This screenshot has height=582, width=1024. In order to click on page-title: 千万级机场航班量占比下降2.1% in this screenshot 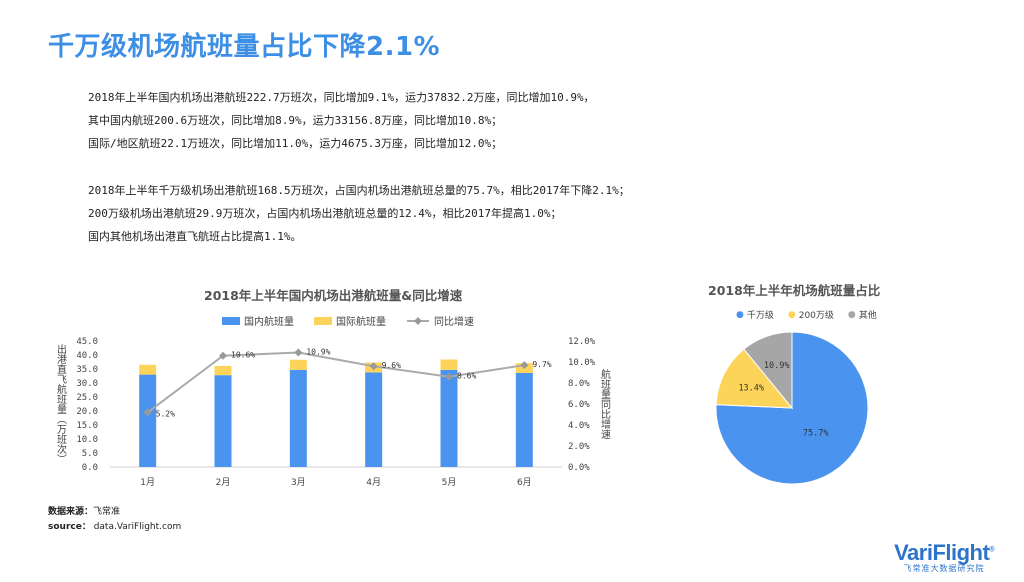, I will do `click(244, 47)`.